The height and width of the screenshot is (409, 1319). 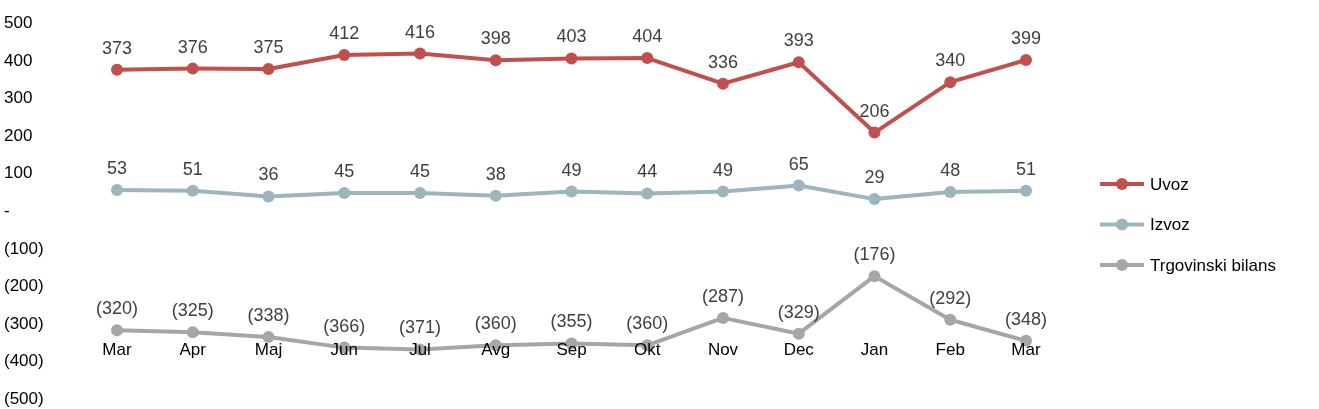 What do you see at coordinates (24, 323) in the screenshot?
I see `y-tick-label: (300)` at bounding box center [24, 323].